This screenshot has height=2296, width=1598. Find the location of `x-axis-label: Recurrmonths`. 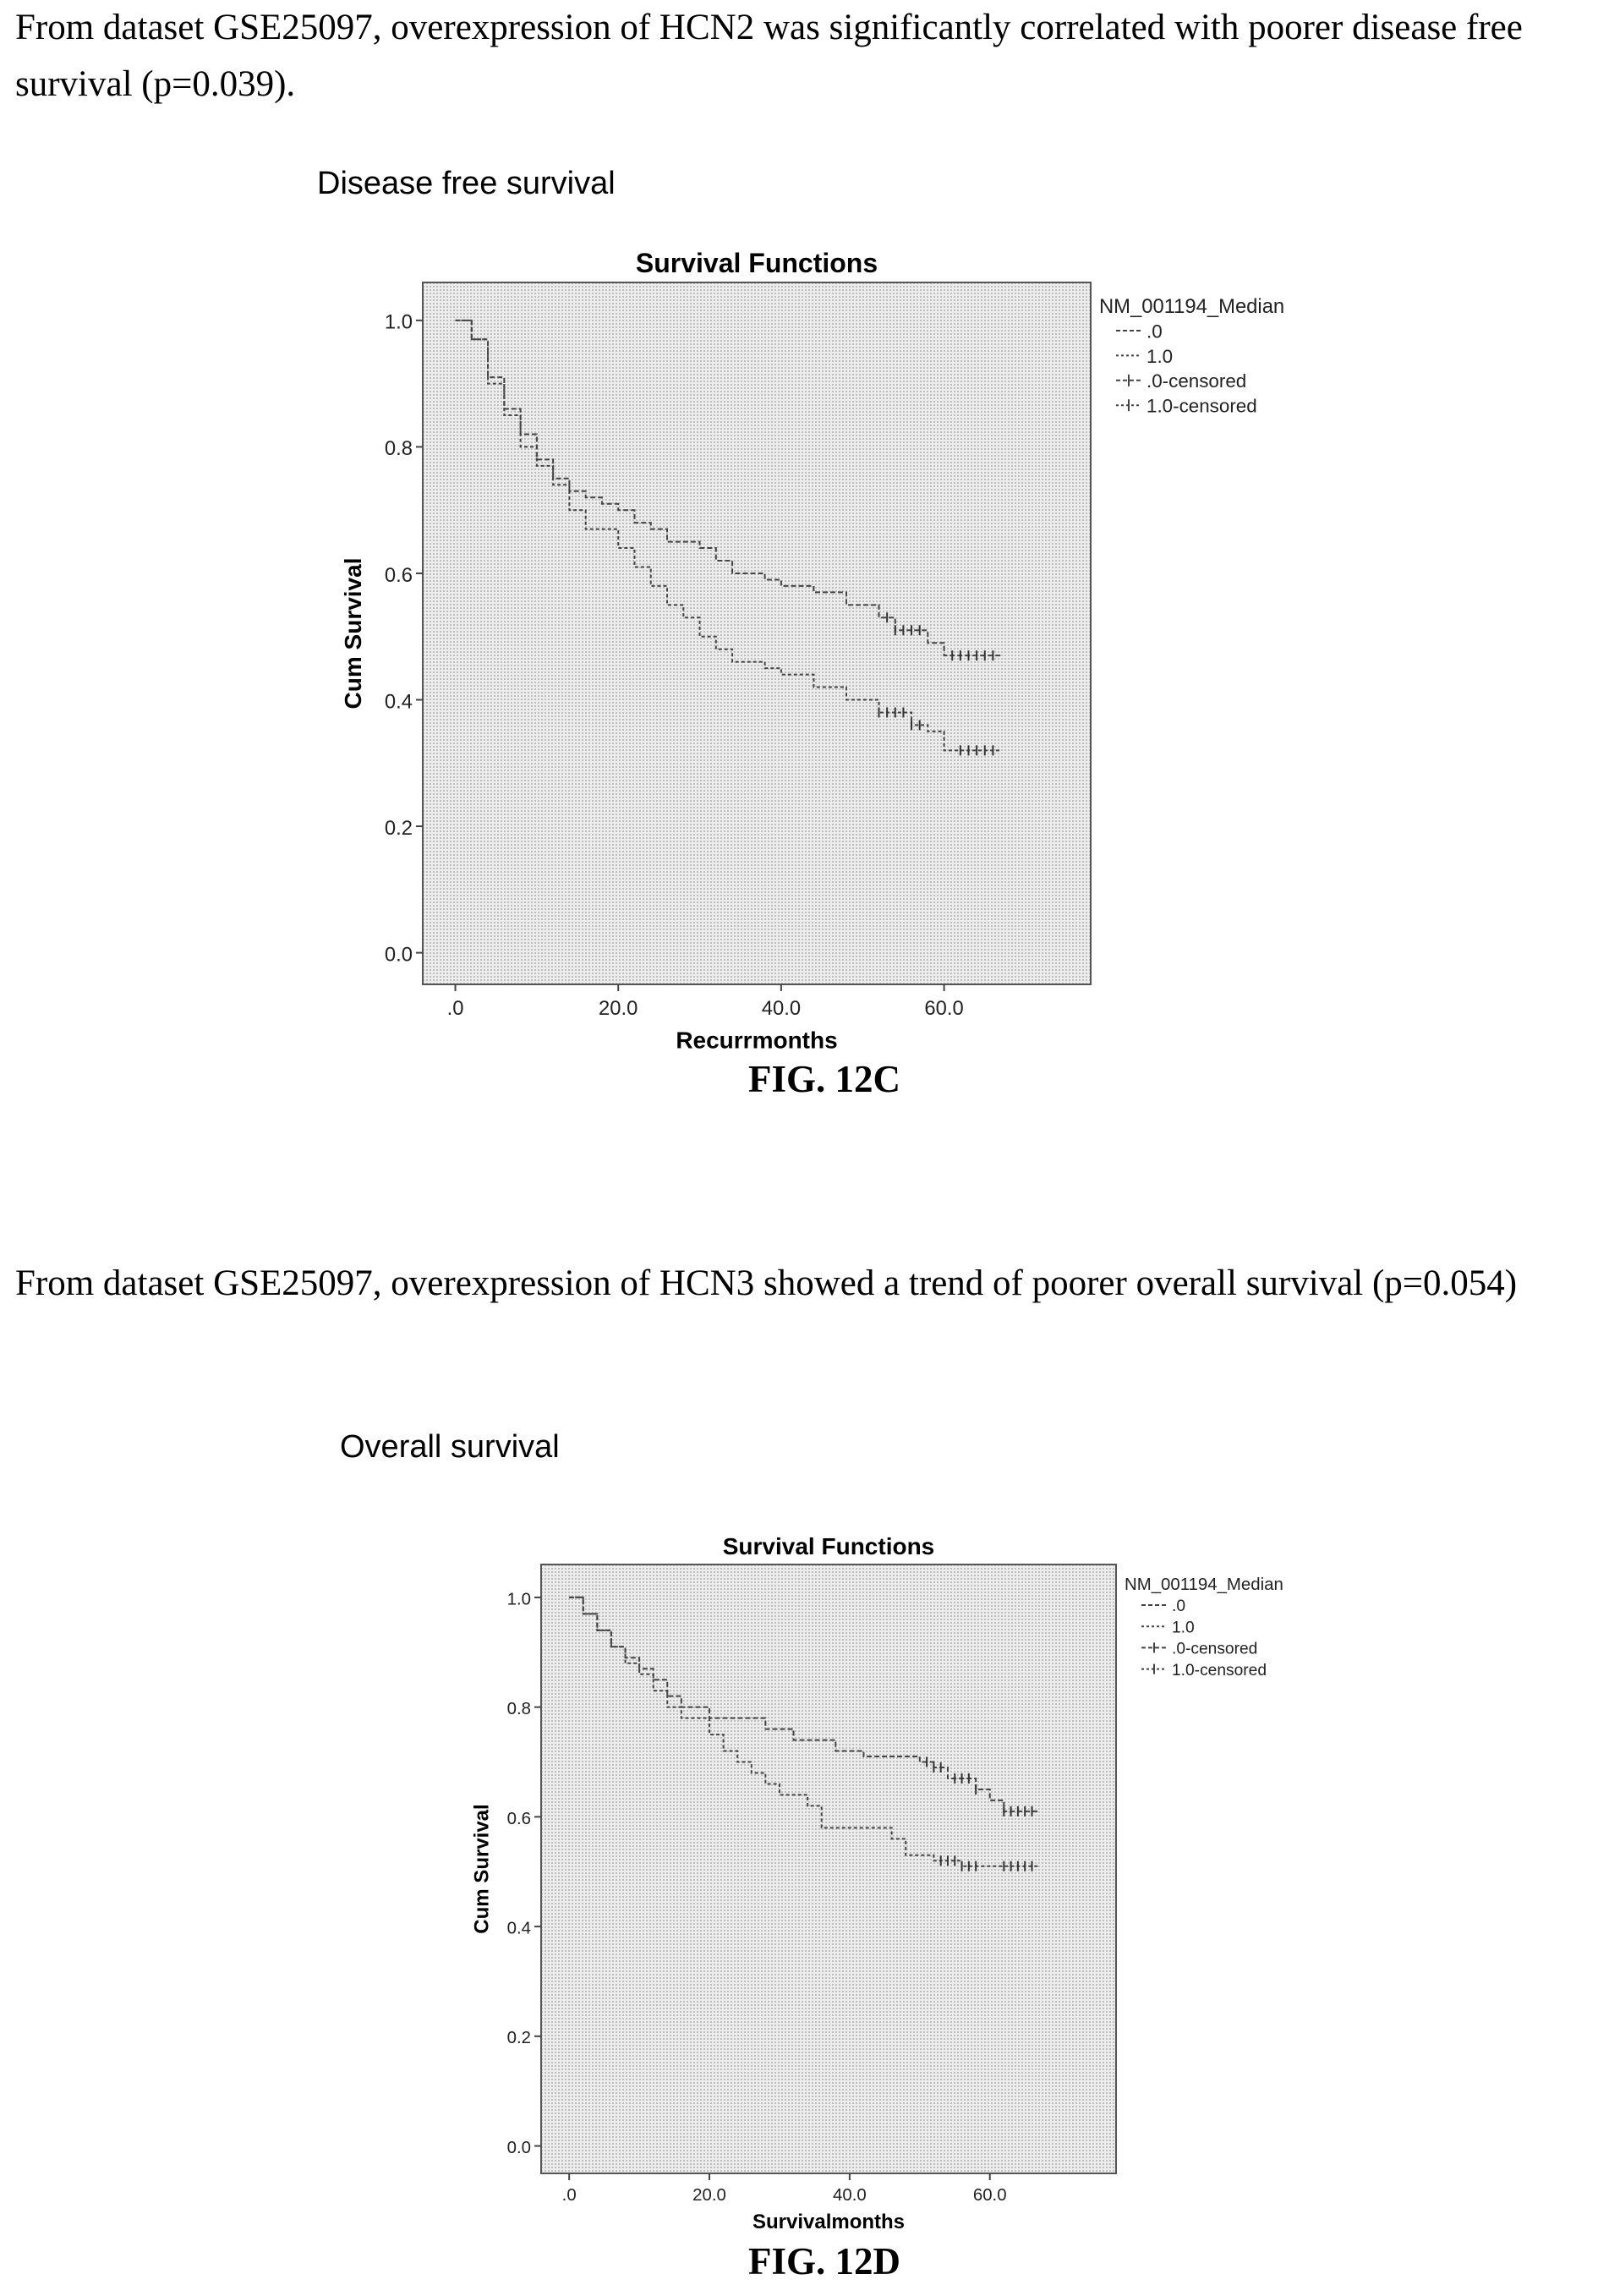

x-axis-label: Recurrmonths is located at coordinates (757, 1040).